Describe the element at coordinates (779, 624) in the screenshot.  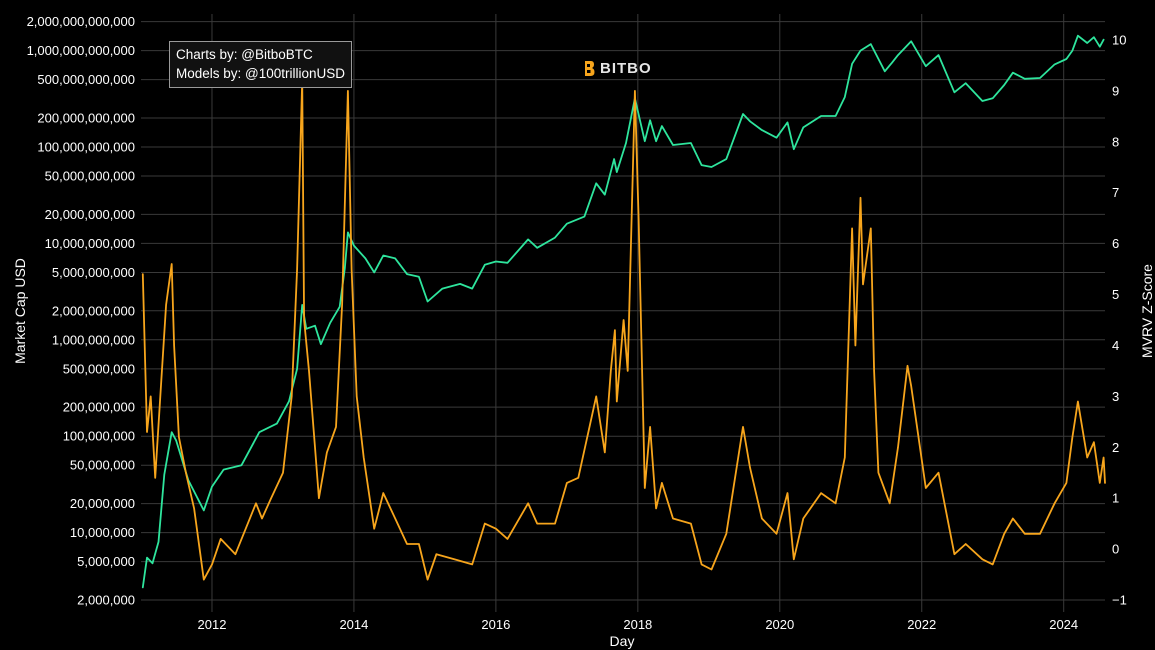
I see `x-tick-label: 2020` at that location.